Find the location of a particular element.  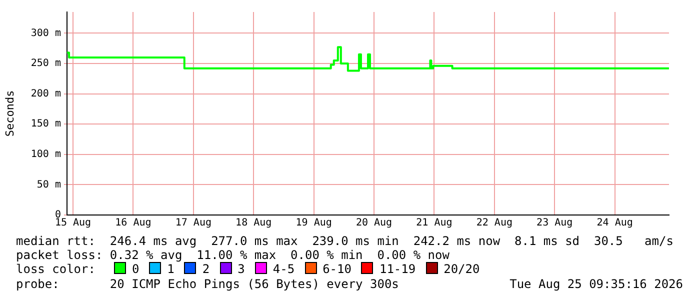

x-tick-label: 23 Aug is located at coordinates (554, 223).